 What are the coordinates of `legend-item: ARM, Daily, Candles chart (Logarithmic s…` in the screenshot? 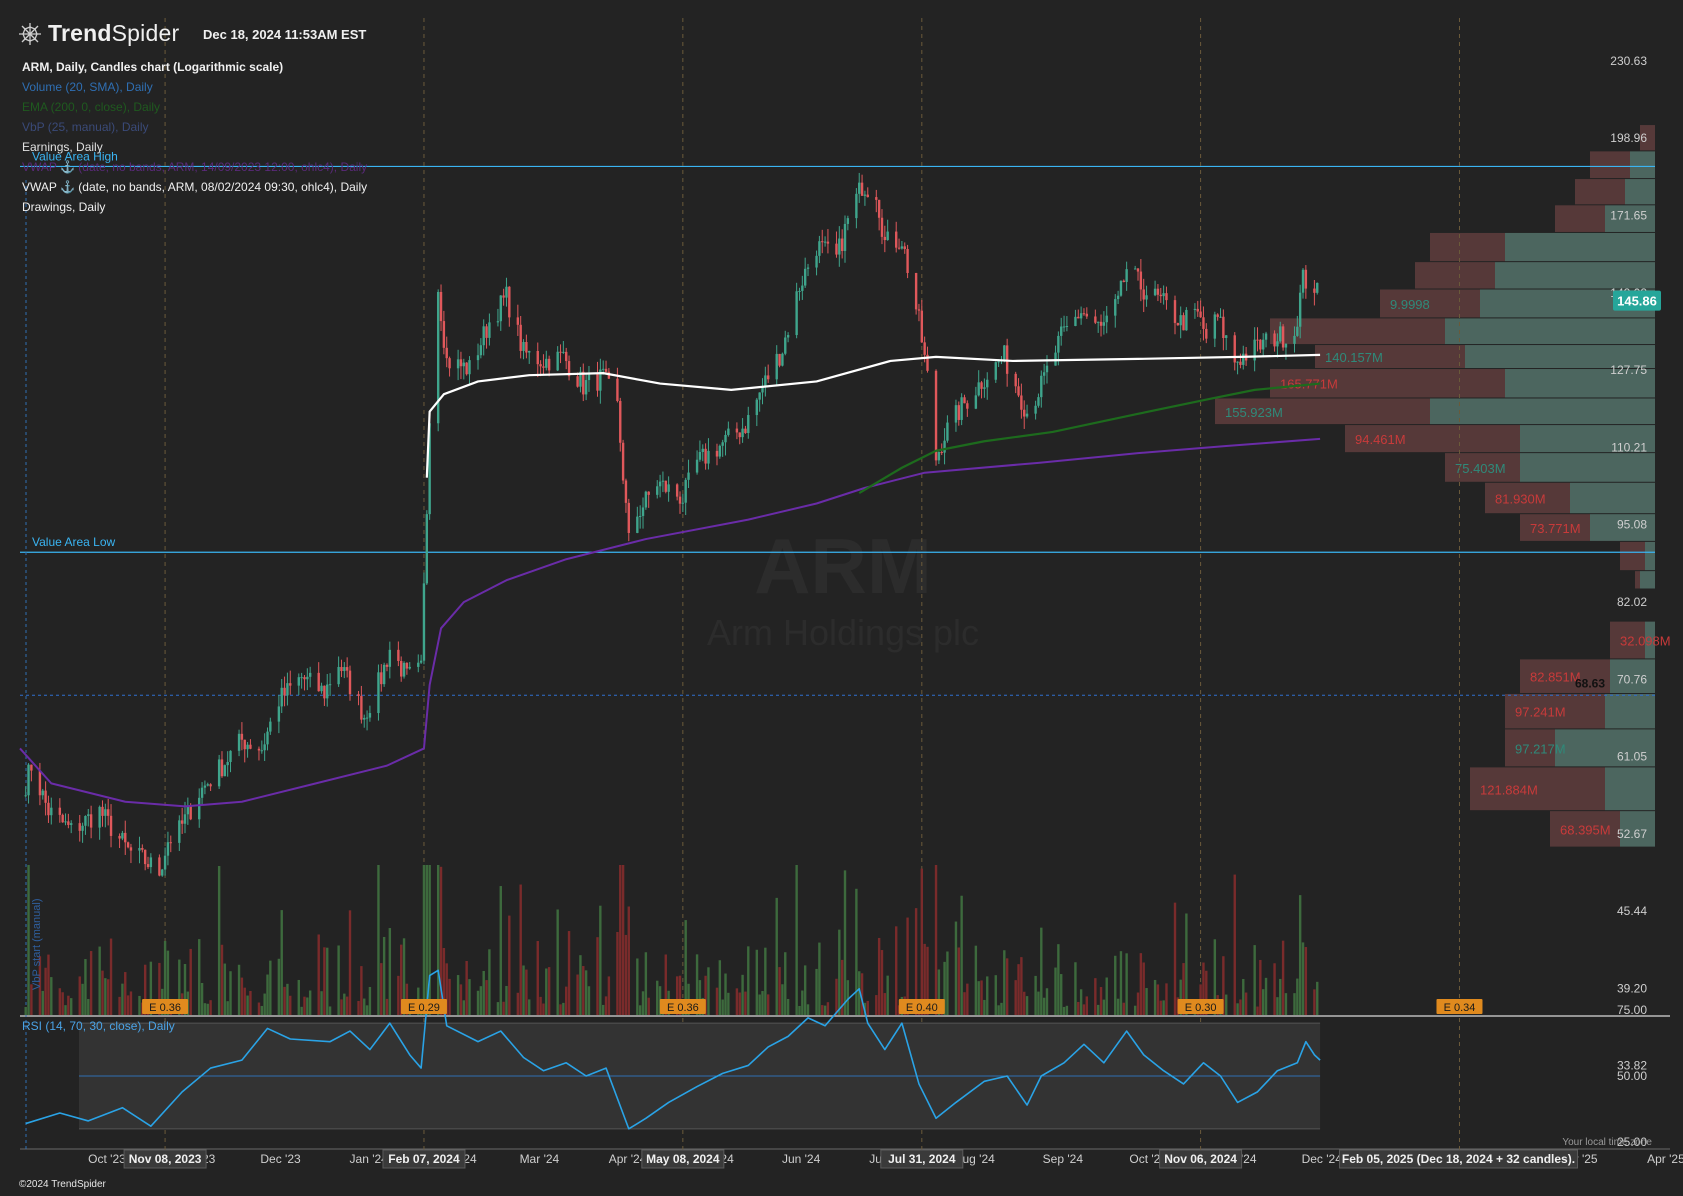 It's located at (153, 67).